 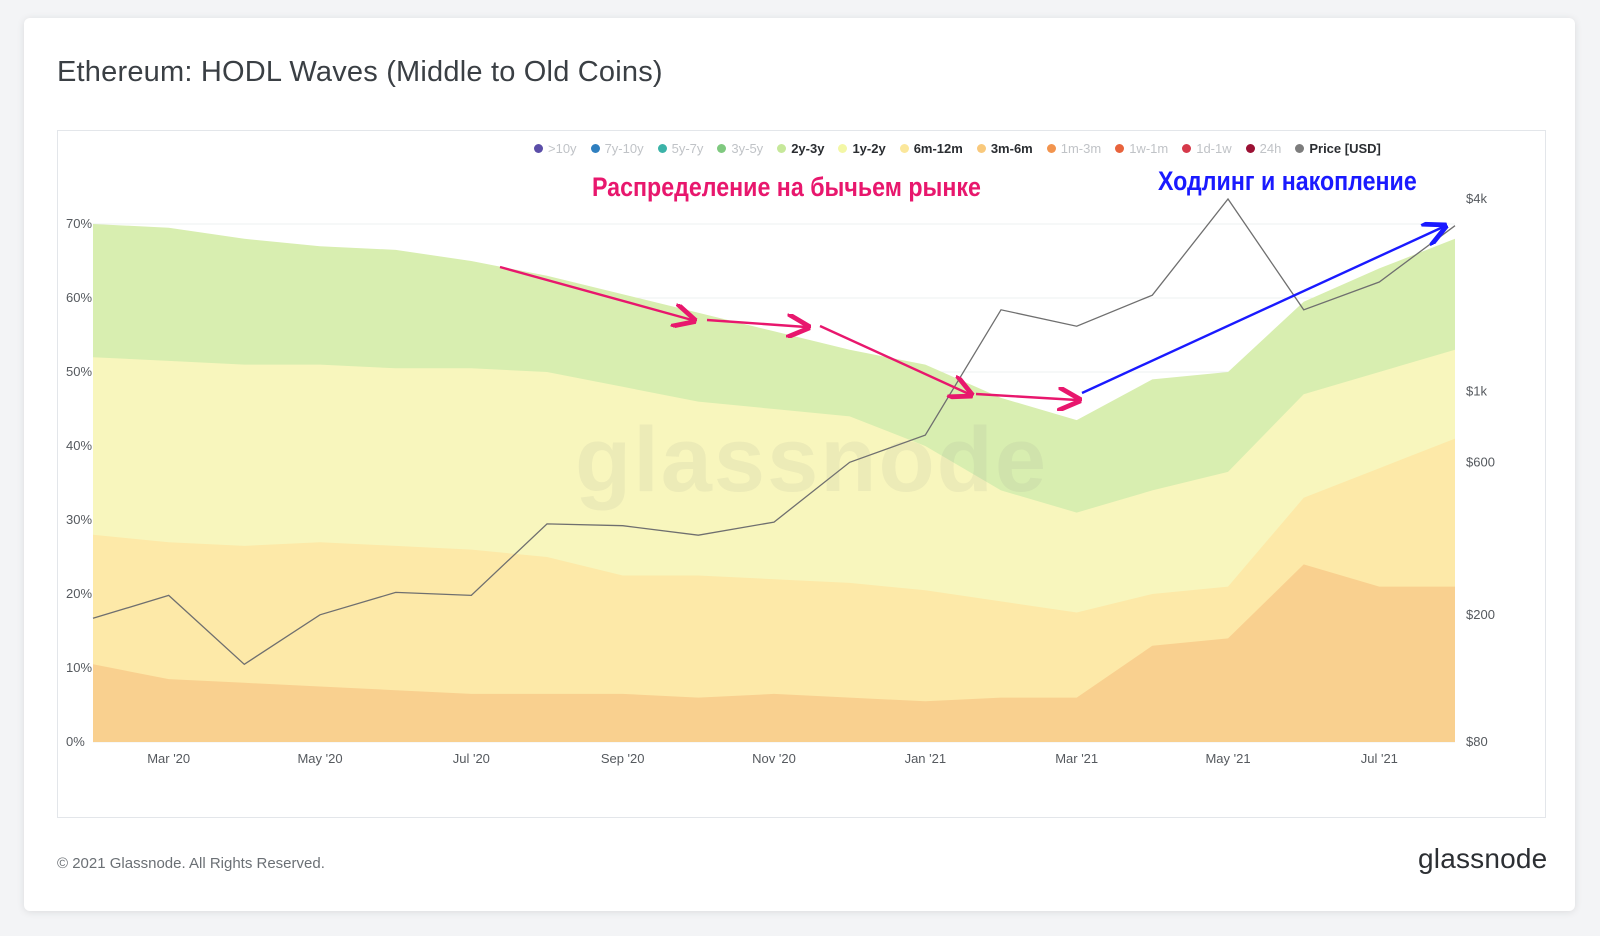 I want to click on x-tick-label: Sep '20, so click(x=623, y=758).